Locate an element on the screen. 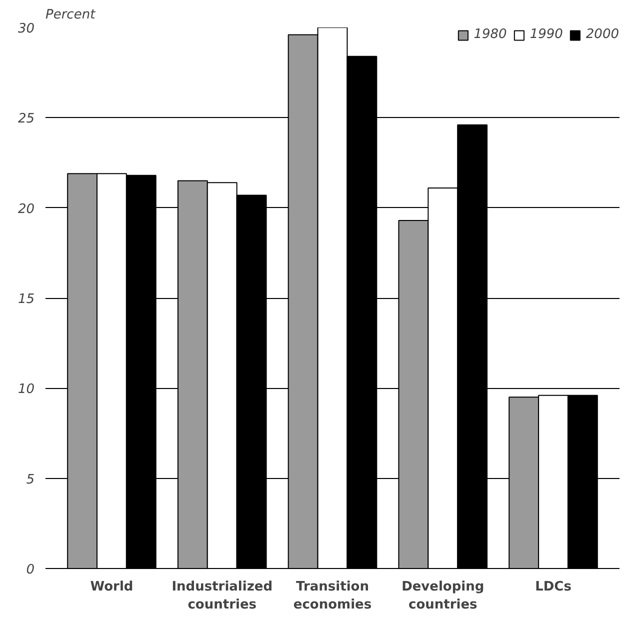 The height and width of the screenshot is (628, 639). y-tick-label: 30 is located at coordinates (26, 29).